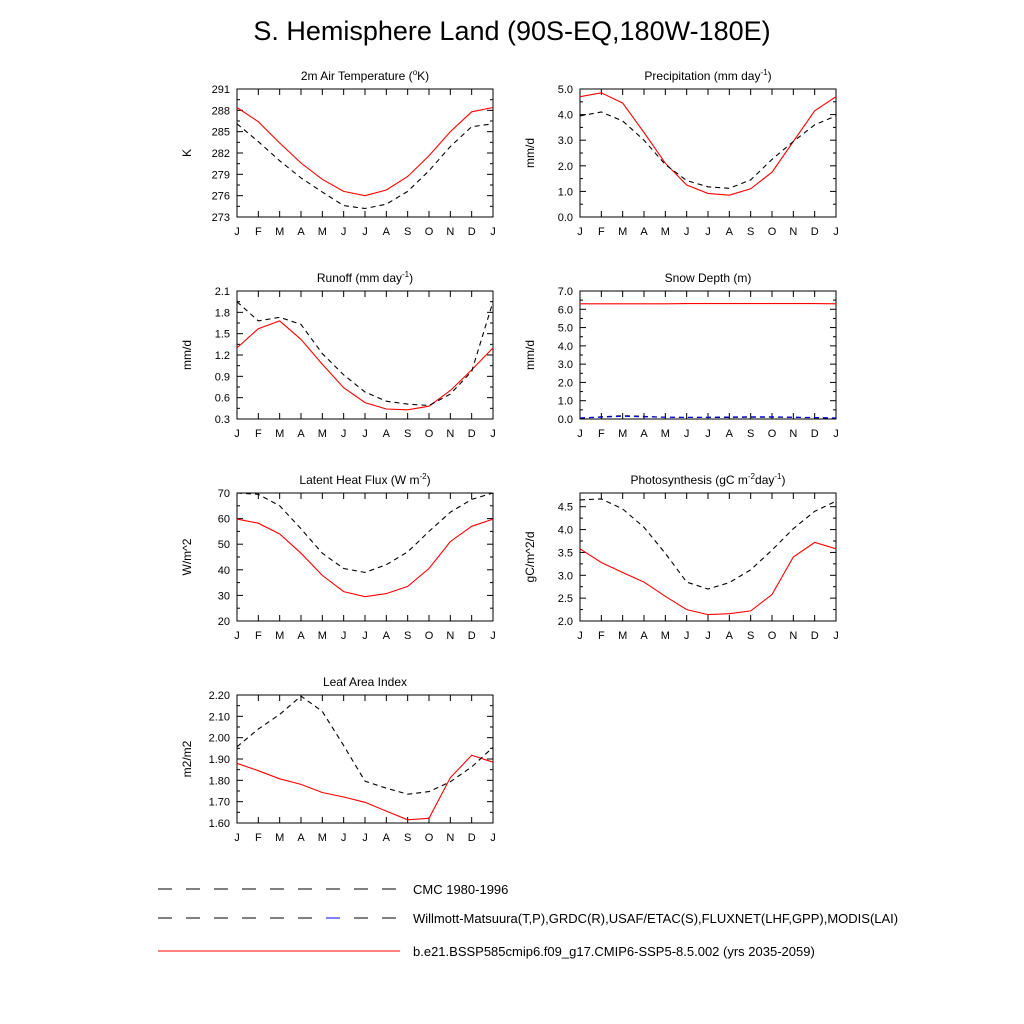 The image size is (1024, 1024). What do you see at coordinates (364, 479) in the screenshot?
I see `panel-title: Latent Heat Flux (W m-2)` at bounding box center [364, 479].